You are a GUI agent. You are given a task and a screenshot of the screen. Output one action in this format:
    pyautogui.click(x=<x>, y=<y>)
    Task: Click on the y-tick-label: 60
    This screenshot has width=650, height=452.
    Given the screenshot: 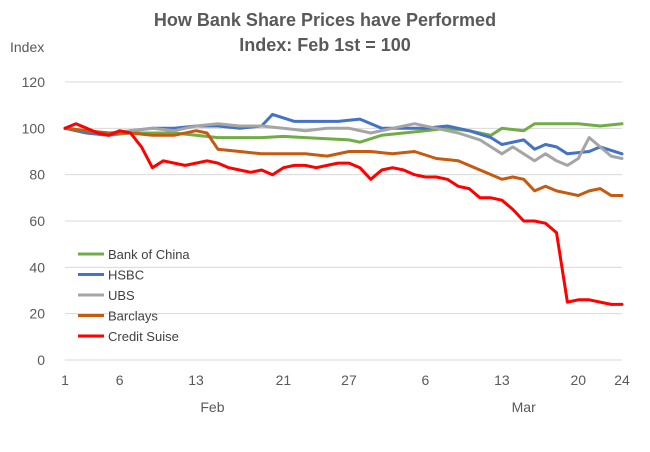 What is the action you would take?
    pyautogui.click(x=37, y=221)
    